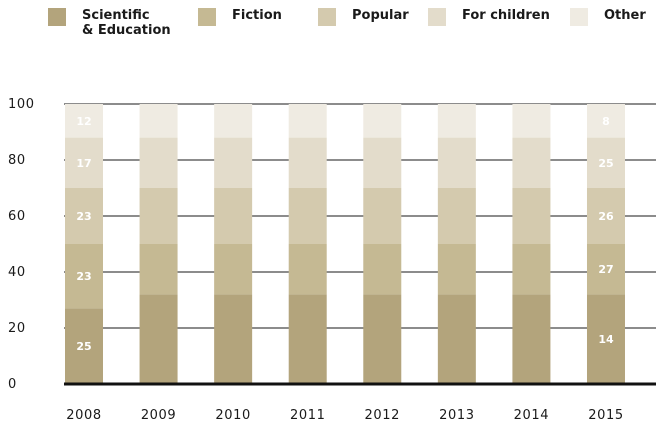 The width and height of the screenshot is (656, 425). I want to click on x-tick-label: 2014, so click(531, 415).